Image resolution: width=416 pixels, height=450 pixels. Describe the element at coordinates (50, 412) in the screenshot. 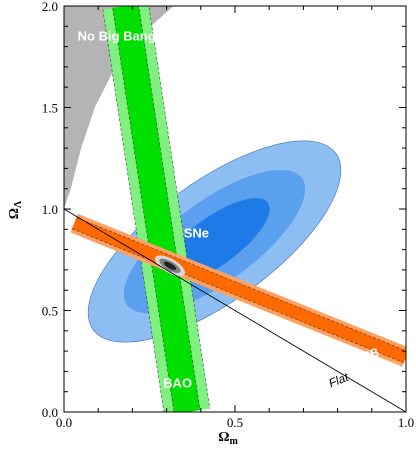

I see `y-tick-label: 0.0` at that location.